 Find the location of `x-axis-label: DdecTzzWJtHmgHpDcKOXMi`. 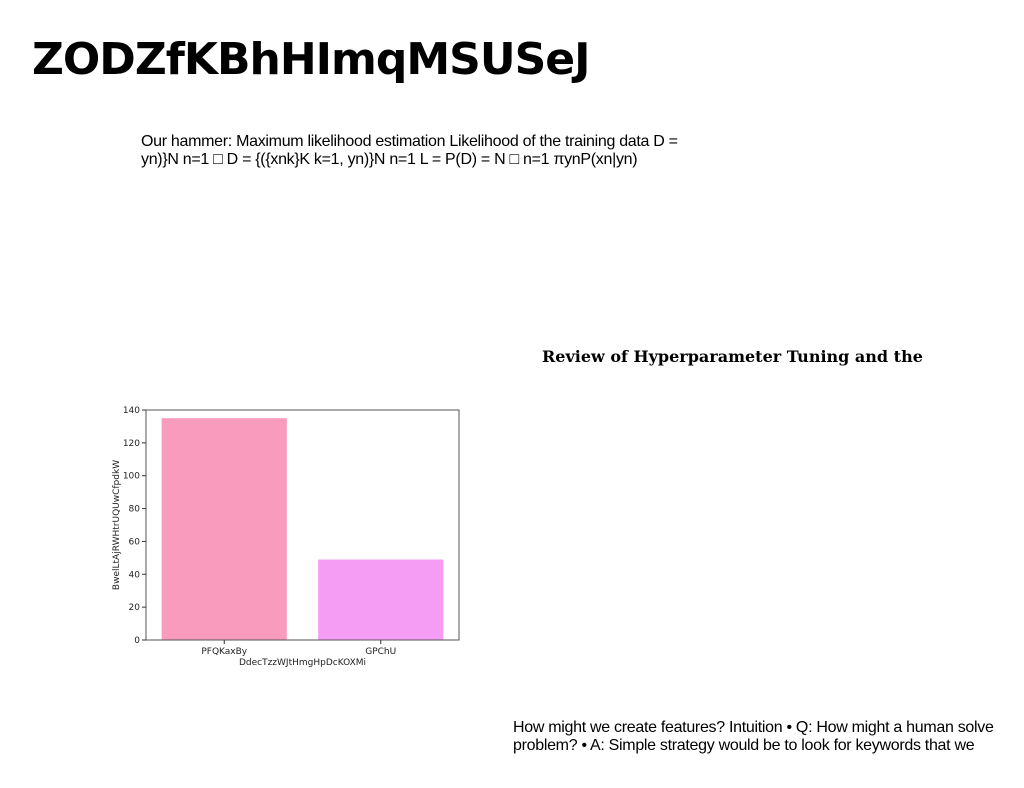

x-axis-label: DdecTzzWJtHmgHpDcKOXMi is located at coordinates (302, 663).